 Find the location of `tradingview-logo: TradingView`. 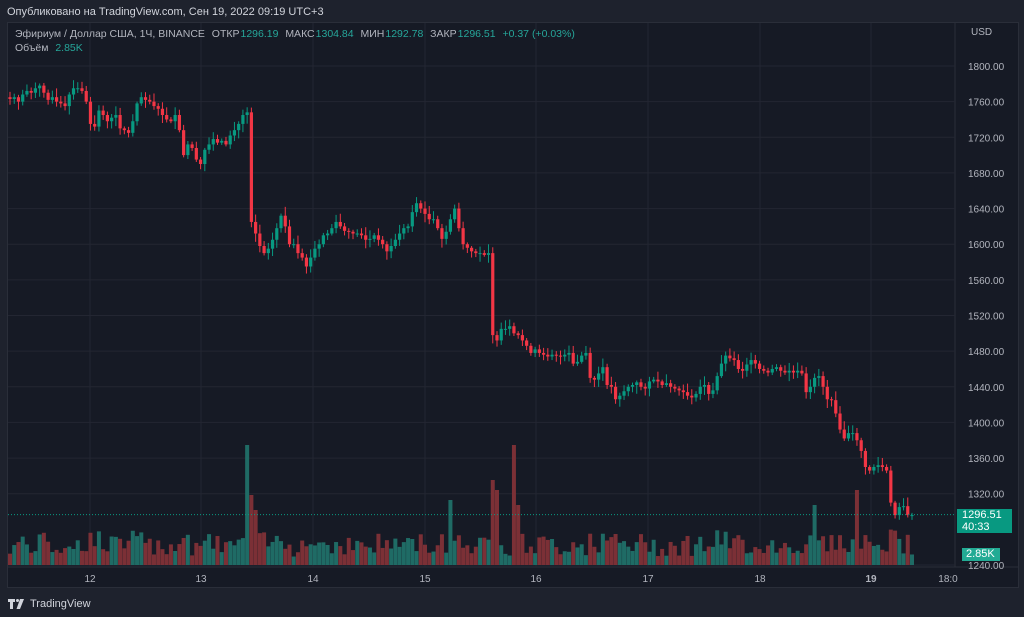

tradingview-logo: TradingView is located at coordinates (49, 604).